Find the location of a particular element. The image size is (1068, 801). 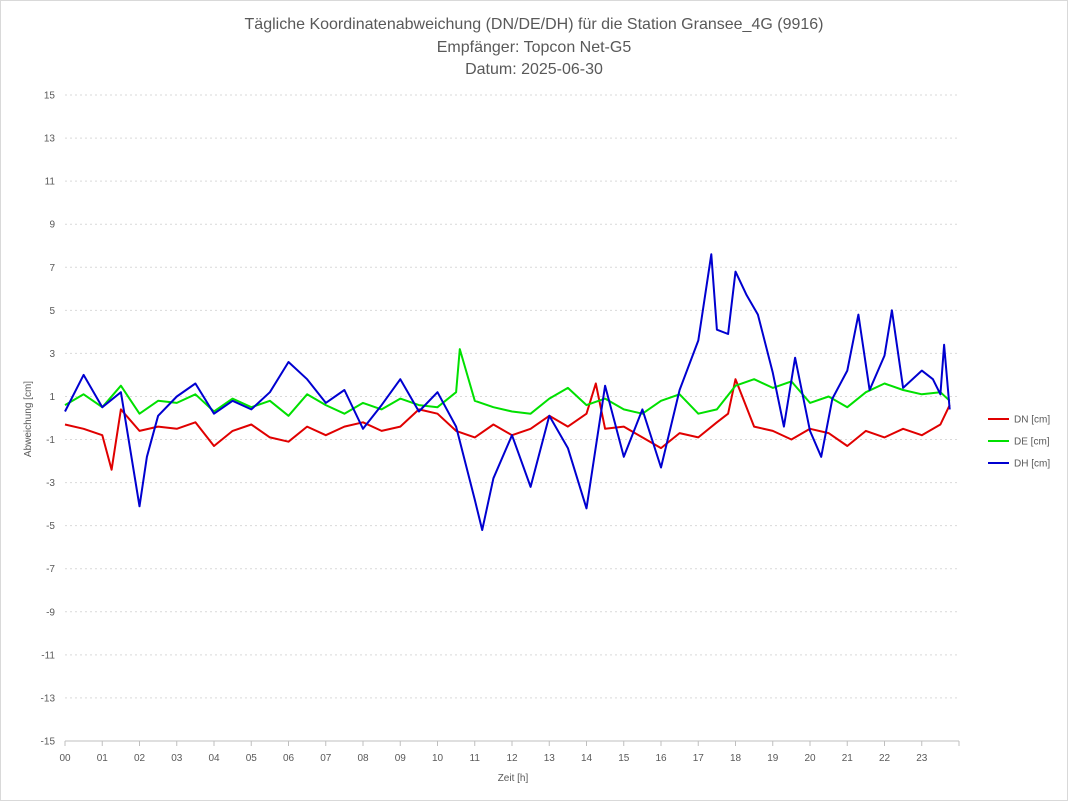

y-tick-label: 9 is located at coordinates (52, 225).